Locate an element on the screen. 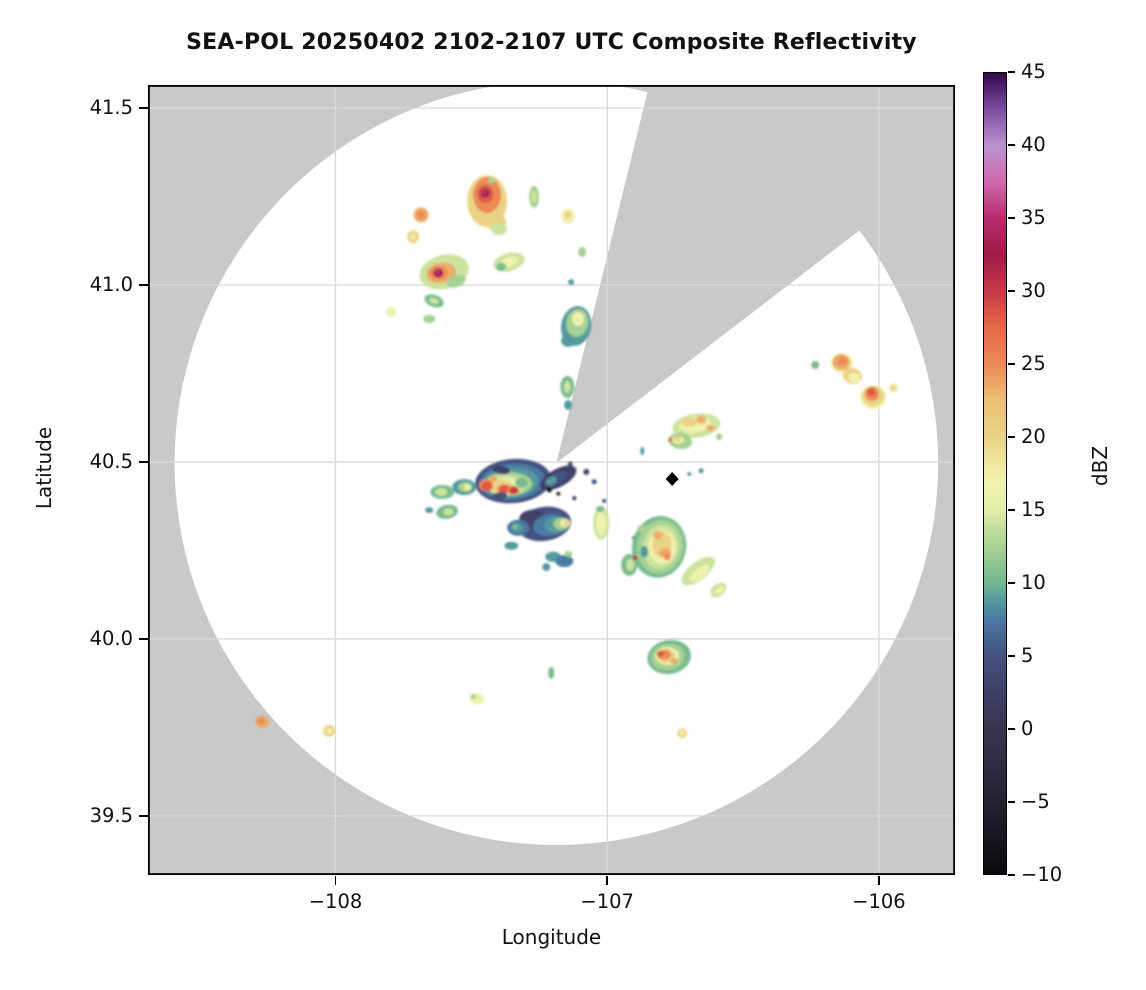 Image resolution: width=1146 pixels, height=990 pixels. colorbar-tick-label: 10 is located at coordinates (1033, 582).